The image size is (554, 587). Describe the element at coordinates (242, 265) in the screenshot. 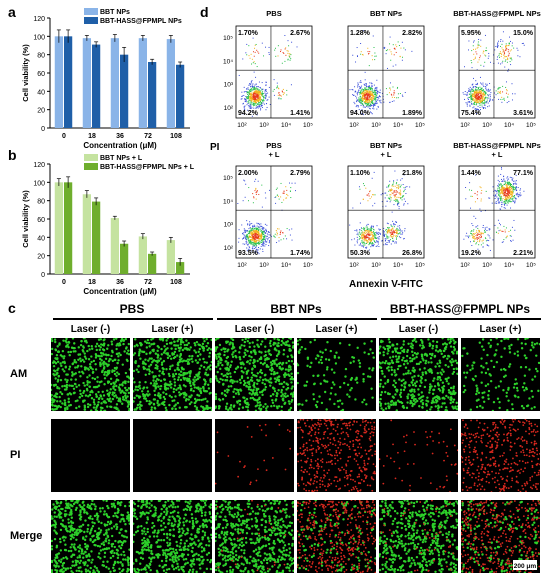

I see `x-tick-label: 10²` at that location.